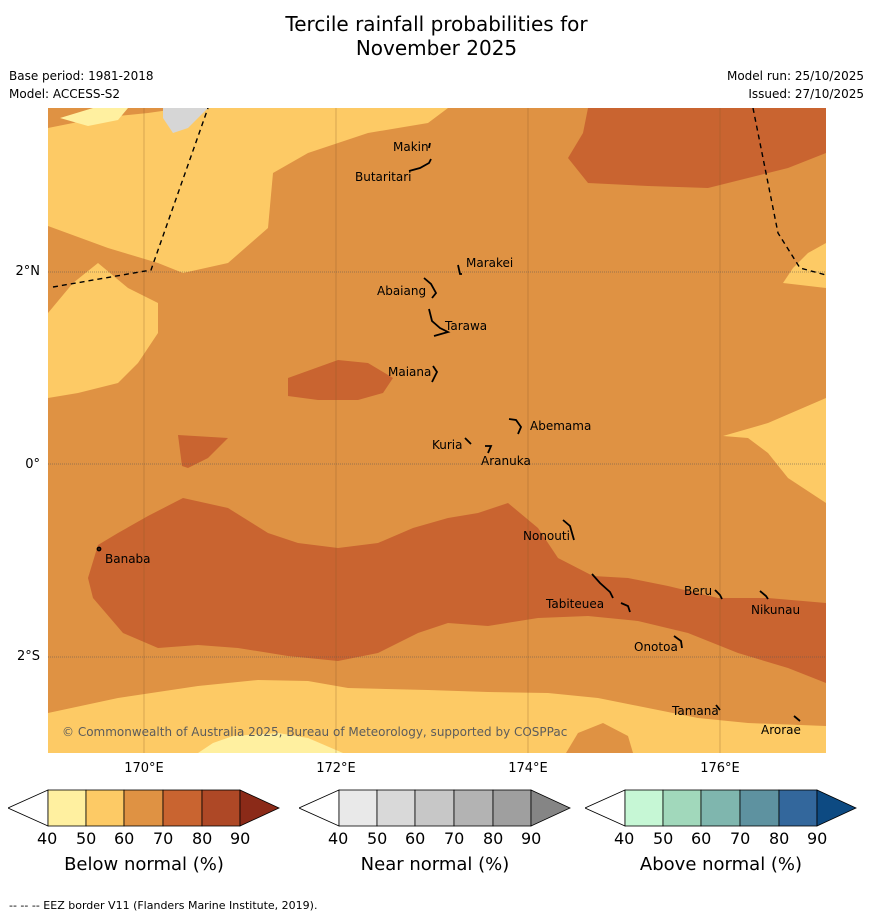 The width and height of the screenshot is (873, 919). What do you see at coordinates (718, 594) in the screenshot?
I see `beru-island` at bounding box center [718, 594].